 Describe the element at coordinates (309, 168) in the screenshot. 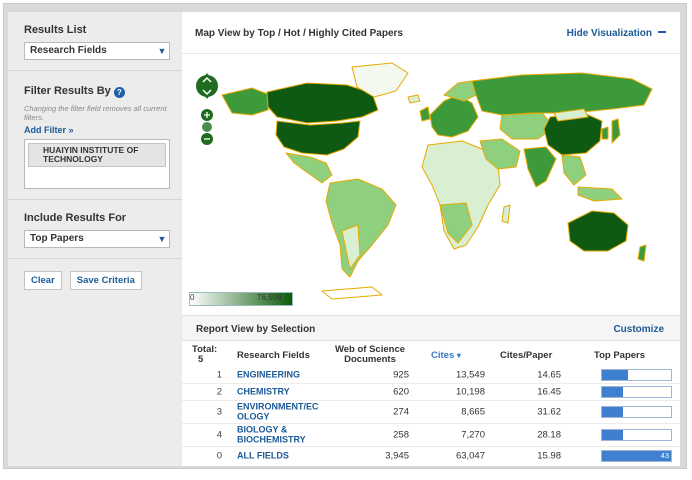

I see `mexico` at that location.